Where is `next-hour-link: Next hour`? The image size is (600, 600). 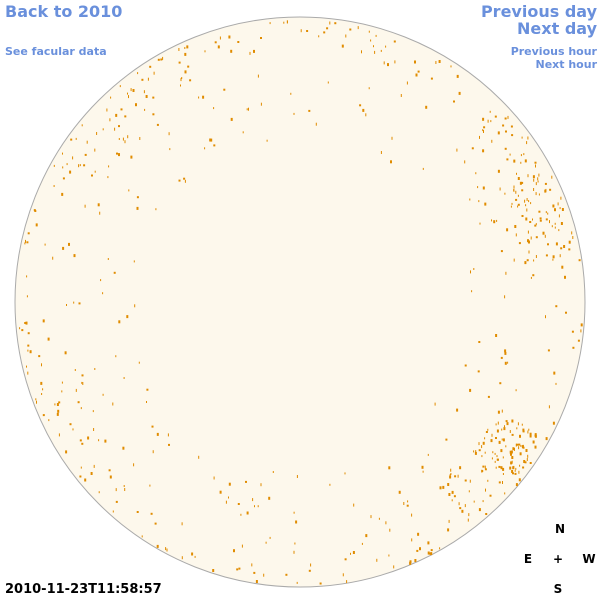
next-hour-link: Next hour is located at coordinates (566, 64).